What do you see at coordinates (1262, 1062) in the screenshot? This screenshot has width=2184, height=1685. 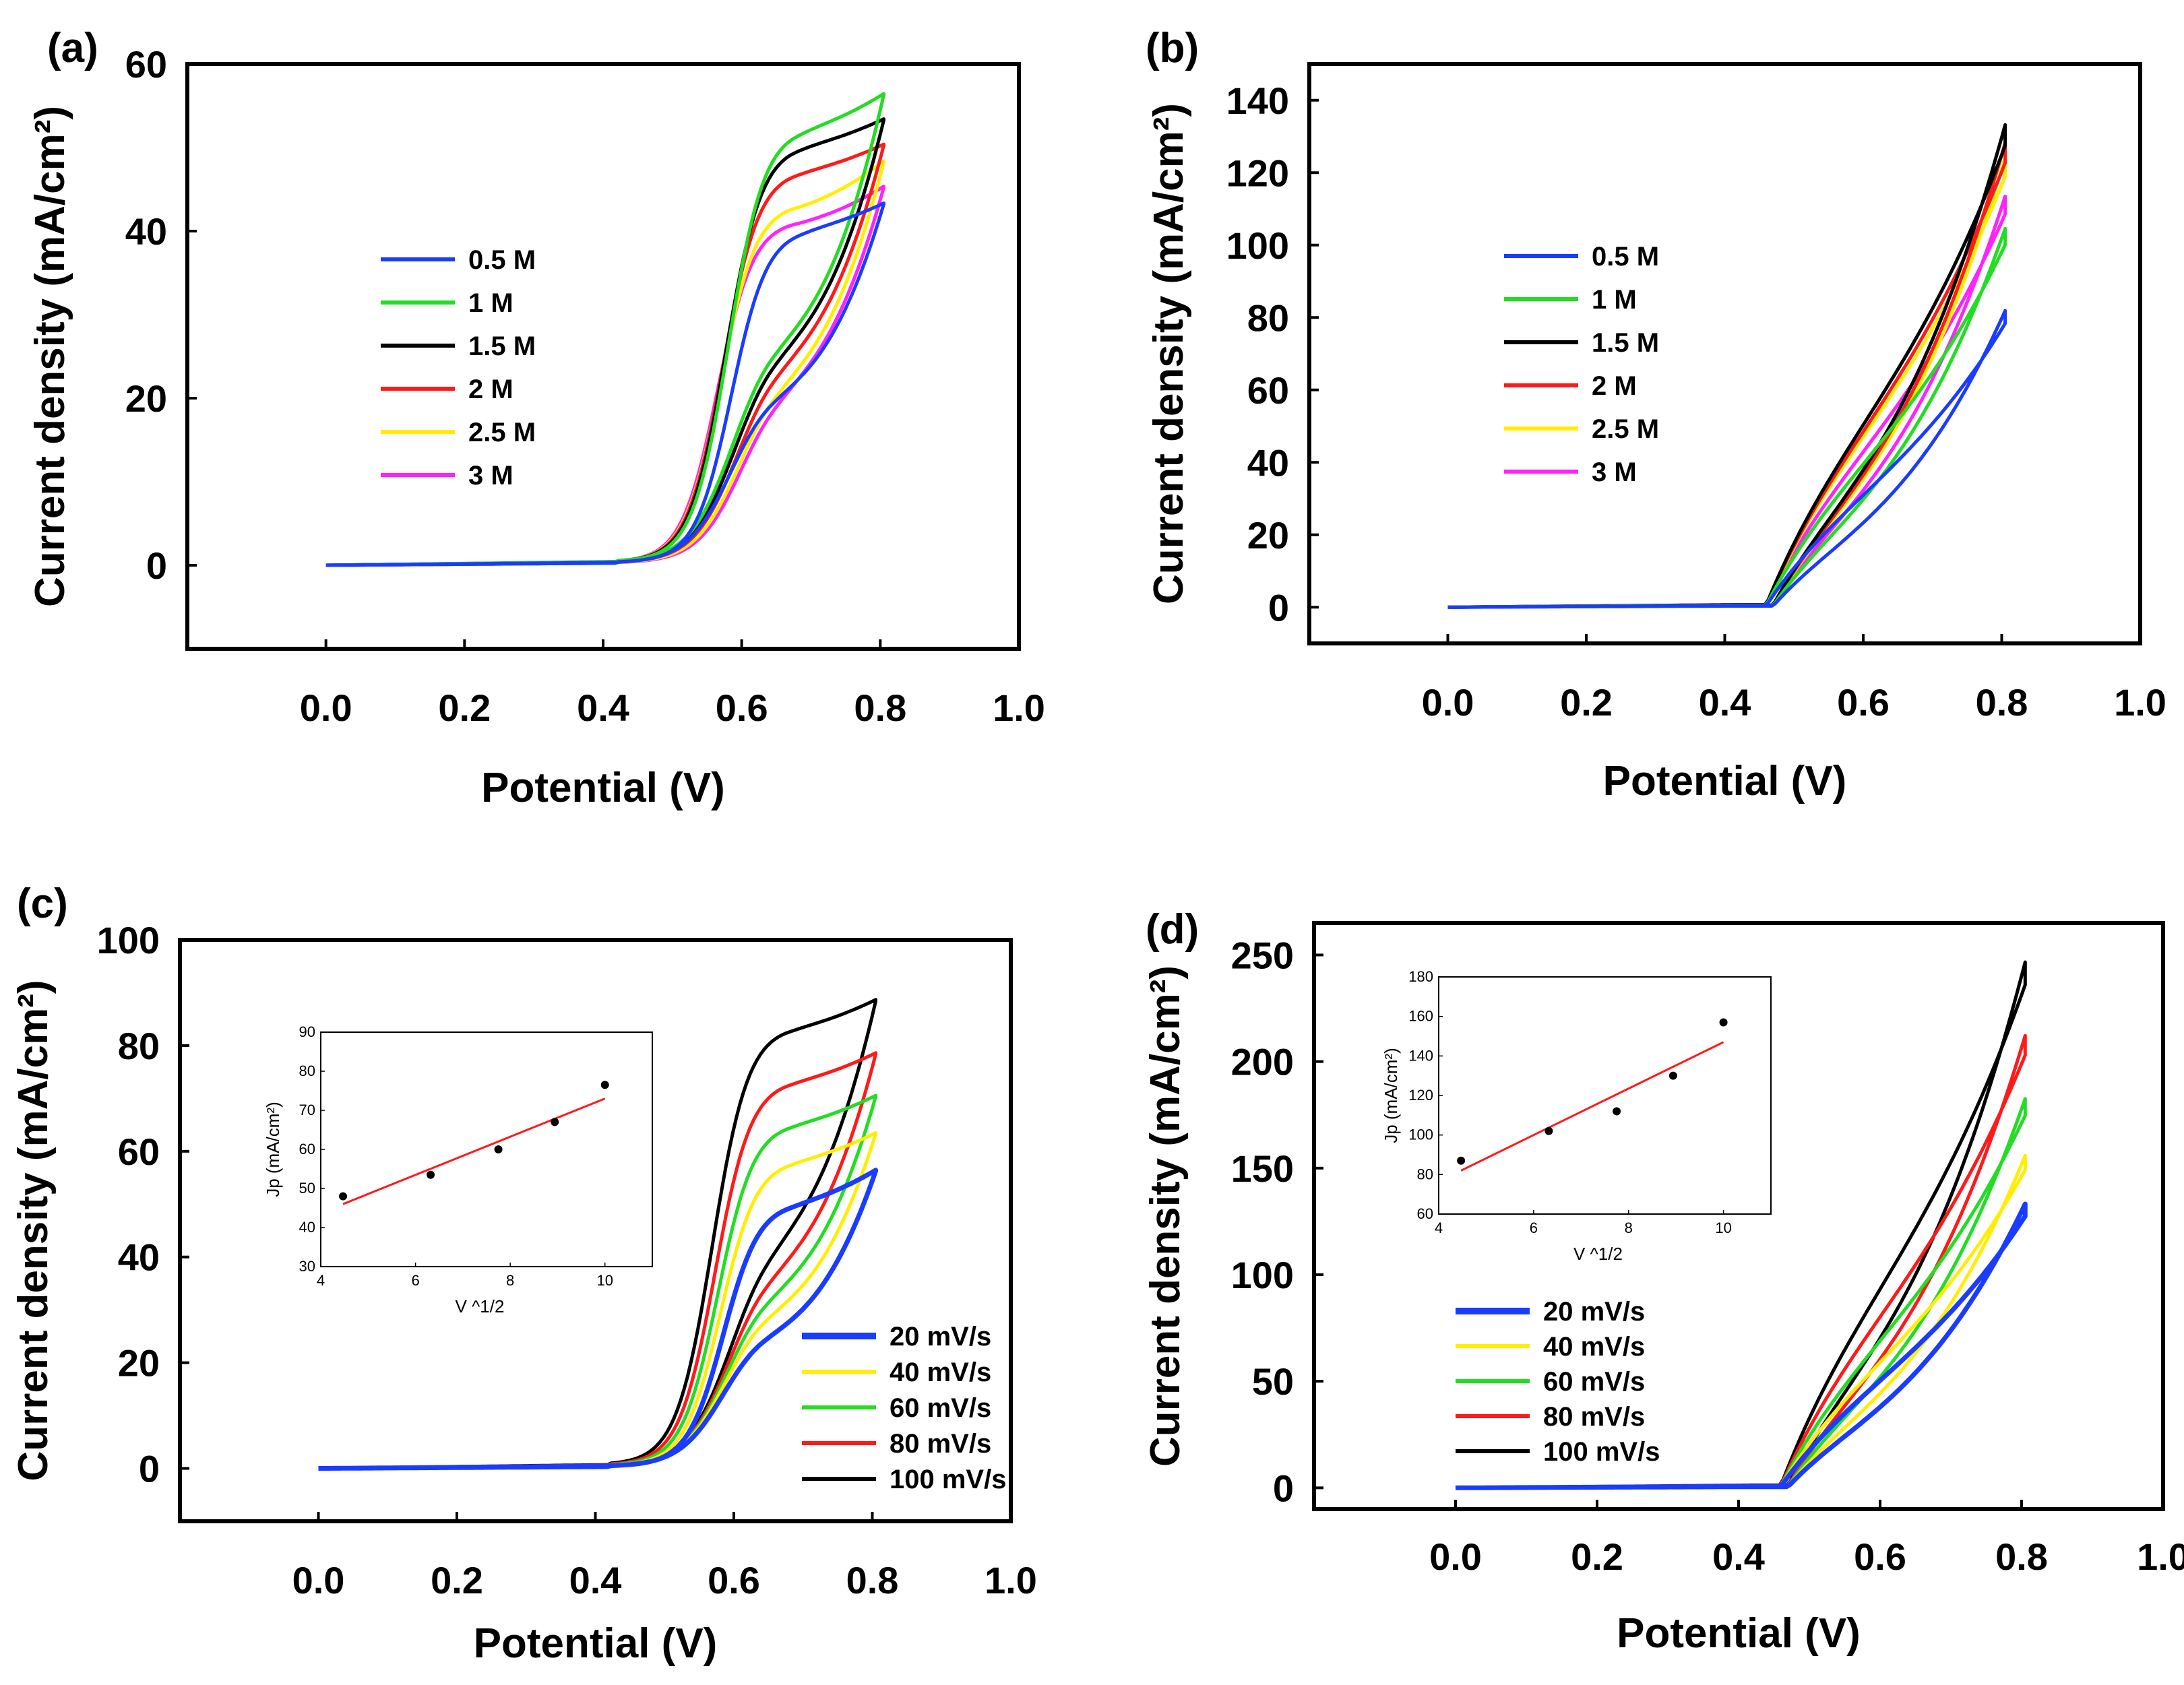 I see `y-tick-label: 200` at bounding box center [1262, 1062].